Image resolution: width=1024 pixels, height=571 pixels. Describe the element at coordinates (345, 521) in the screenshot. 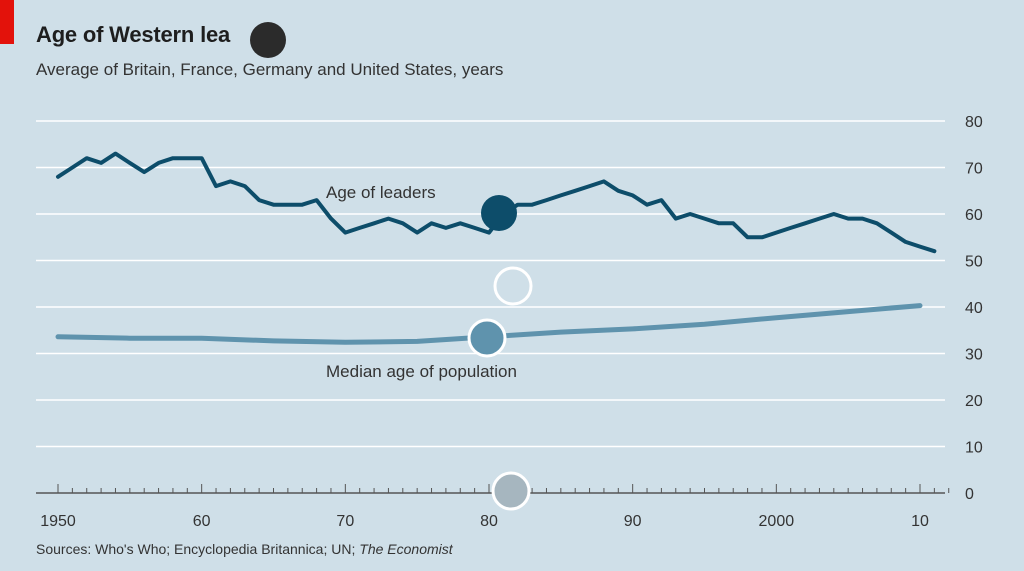

I see `x-tick-label: 70` at that location.